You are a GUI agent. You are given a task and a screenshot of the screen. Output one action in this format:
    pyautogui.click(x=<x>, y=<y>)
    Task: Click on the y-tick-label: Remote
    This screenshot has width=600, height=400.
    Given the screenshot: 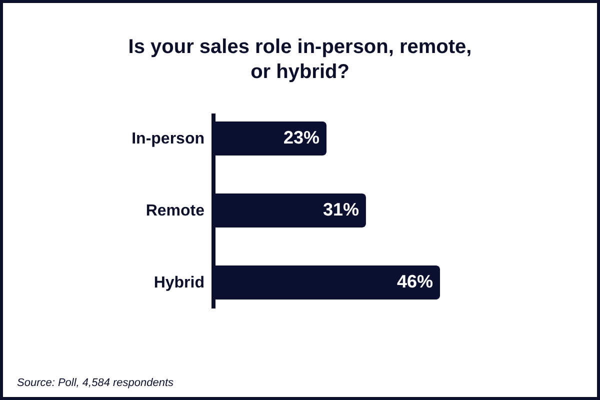 What is the action you would take?
    pyautogui.click(x=175, y=211)
    